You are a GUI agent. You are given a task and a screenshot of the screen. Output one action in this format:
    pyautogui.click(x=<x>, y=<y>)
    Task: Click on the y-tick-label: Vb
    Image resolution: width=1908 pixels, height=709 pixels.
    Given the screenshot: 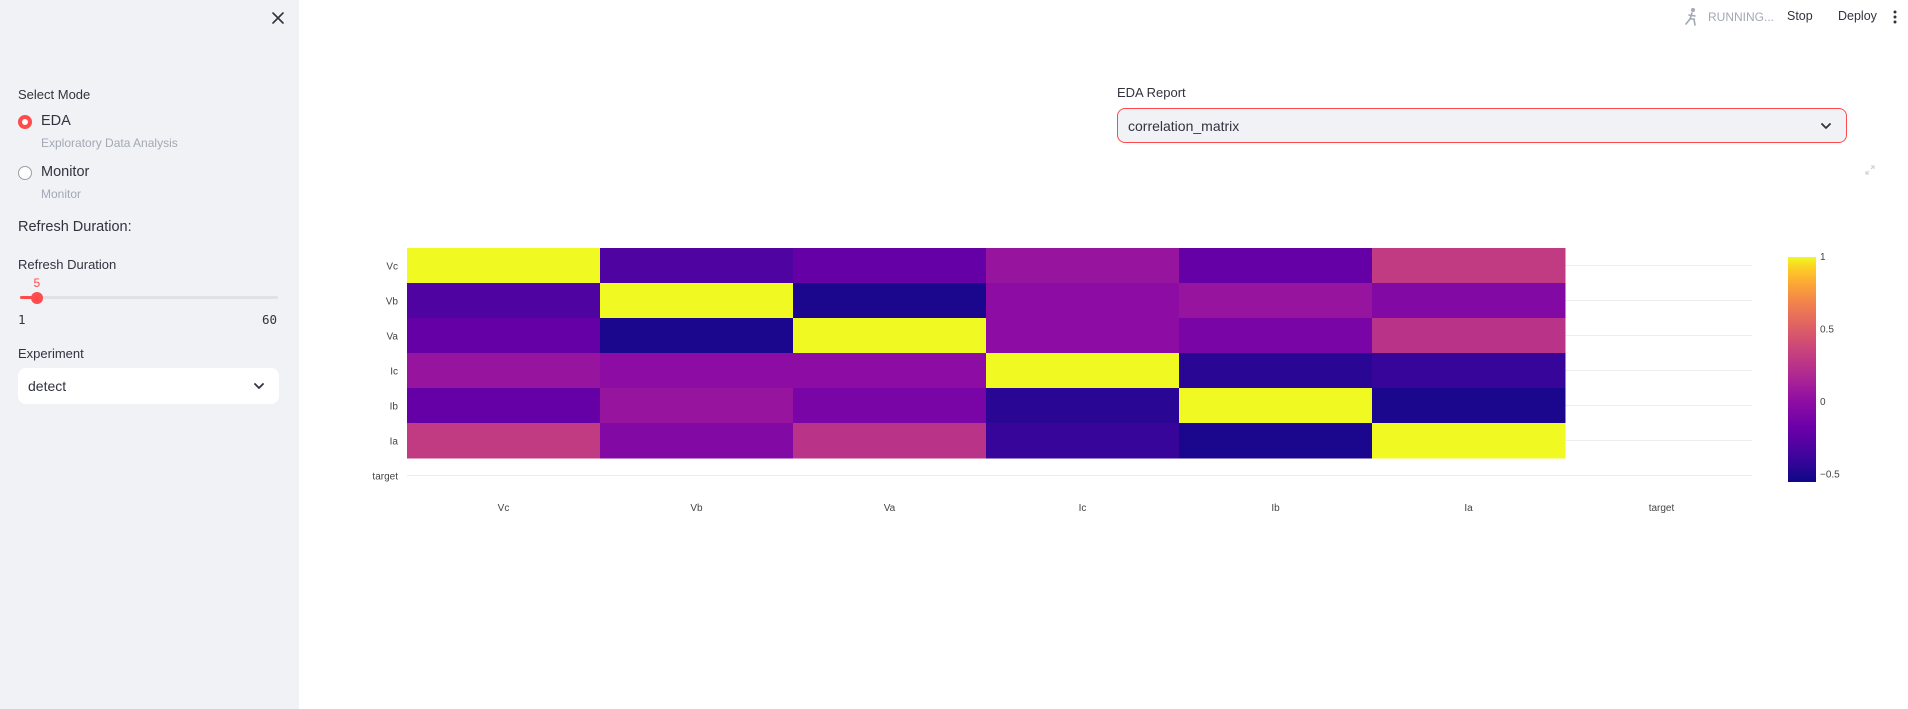 What is the action you would take?
    pyautogui.click(x=392, y=302)
    